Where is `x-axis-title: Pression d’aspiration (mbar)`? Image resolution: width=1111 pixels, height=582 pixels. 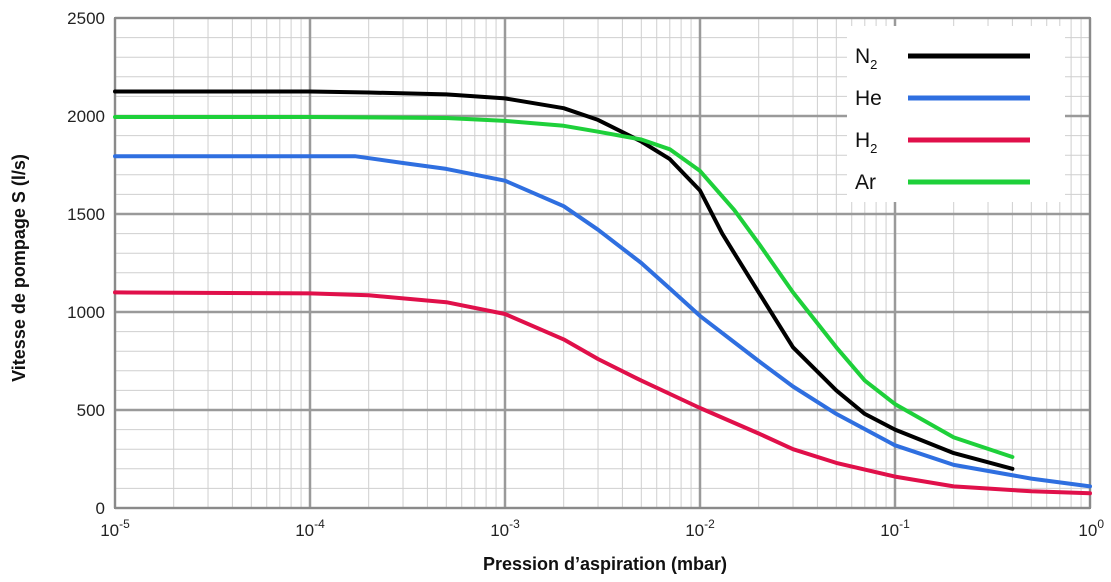
x-axis-title: Pression d’aspiration (mbar) is located at coordinates (605, 564).